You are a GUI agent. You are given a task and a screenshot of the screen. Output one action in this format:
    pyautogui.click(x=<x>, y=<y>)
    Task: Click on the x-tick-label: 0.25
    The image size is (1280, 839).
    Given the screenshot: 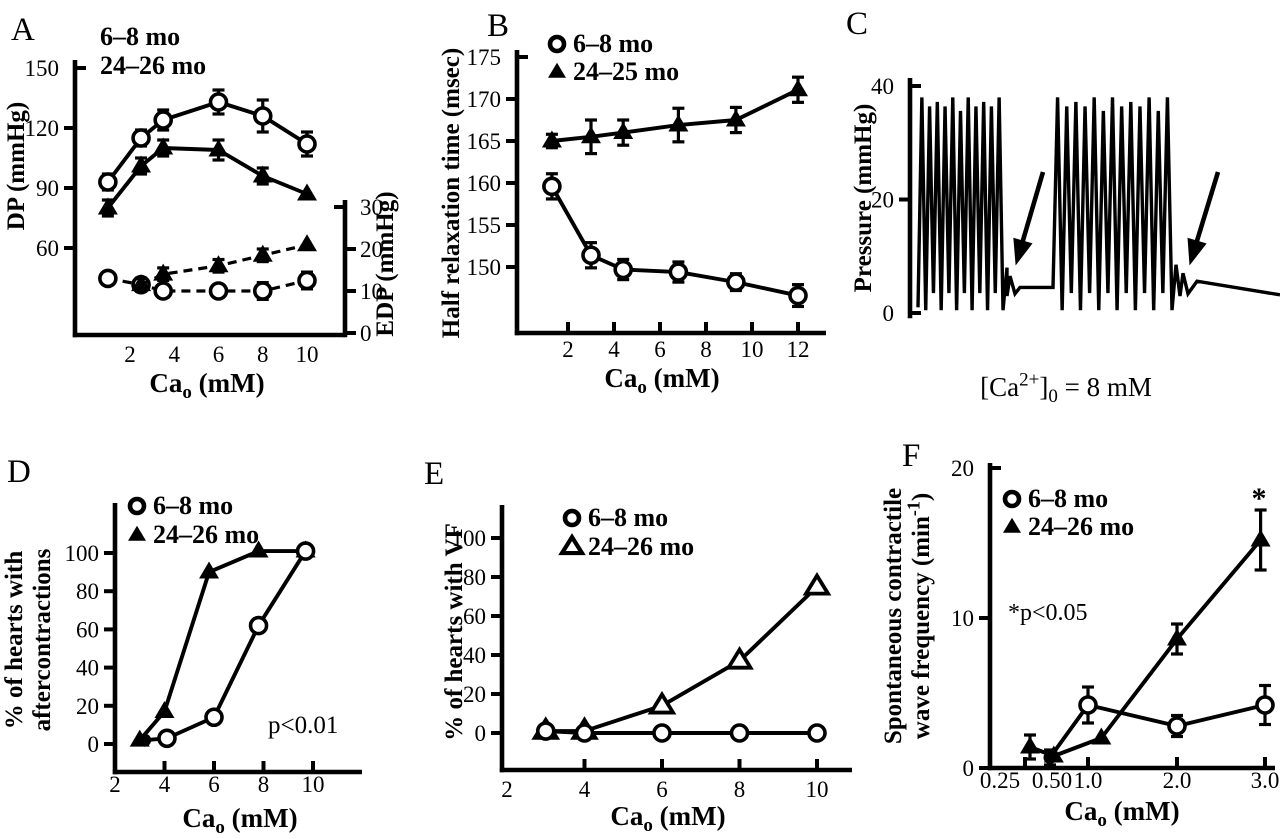 What is the action you would take?
    pyautogui.click(x=1000, y=780)
    